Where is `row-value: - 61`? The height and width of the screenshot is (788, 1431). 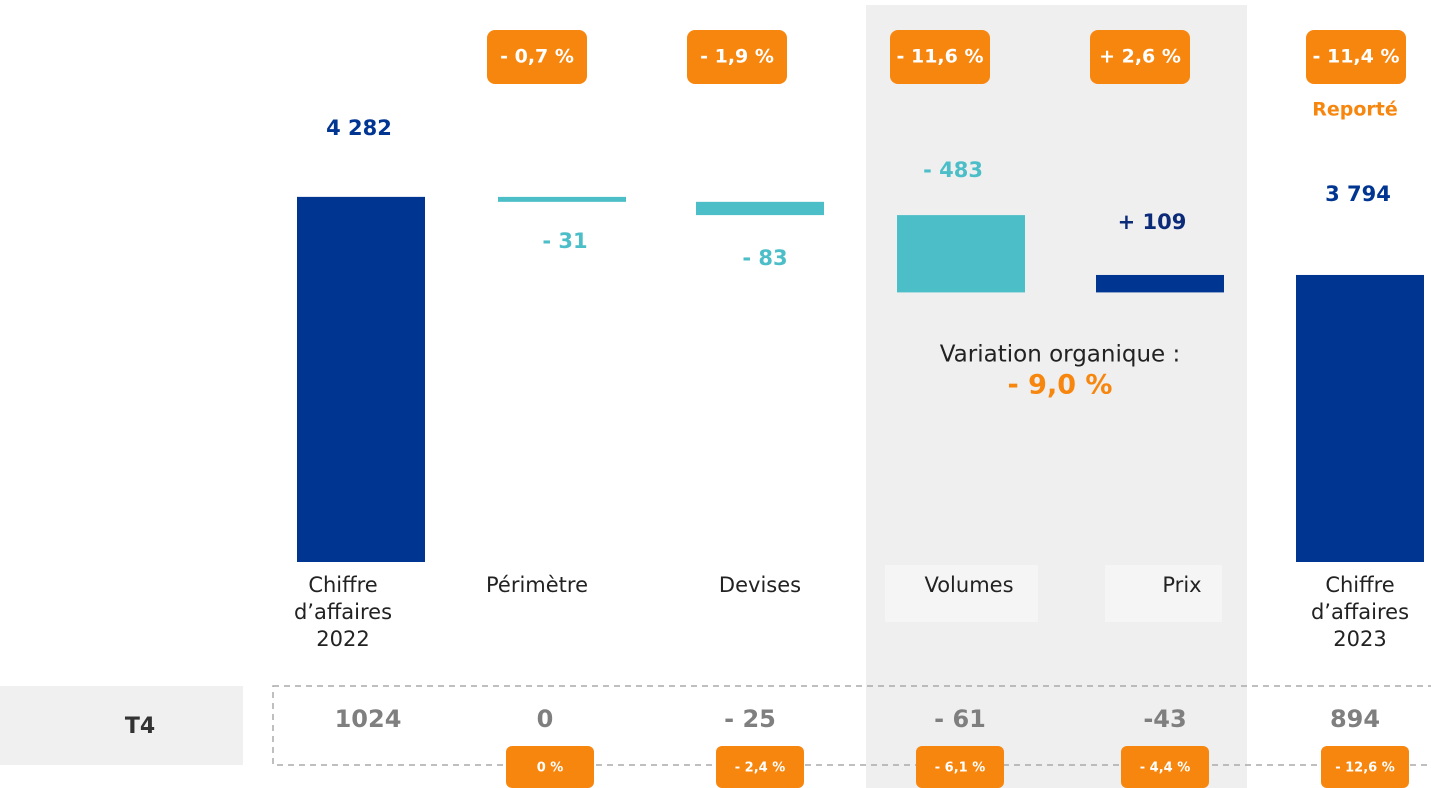 row-value: - 61 is located at coordinates (960, 719).